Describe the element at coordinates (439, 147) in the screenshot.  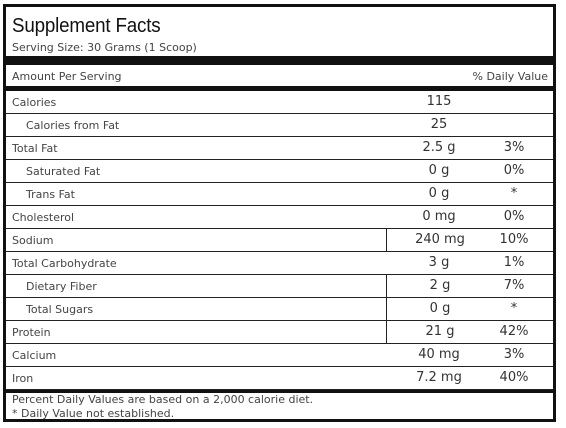
I see `nutrient-amount: 2.5 g` at that location.